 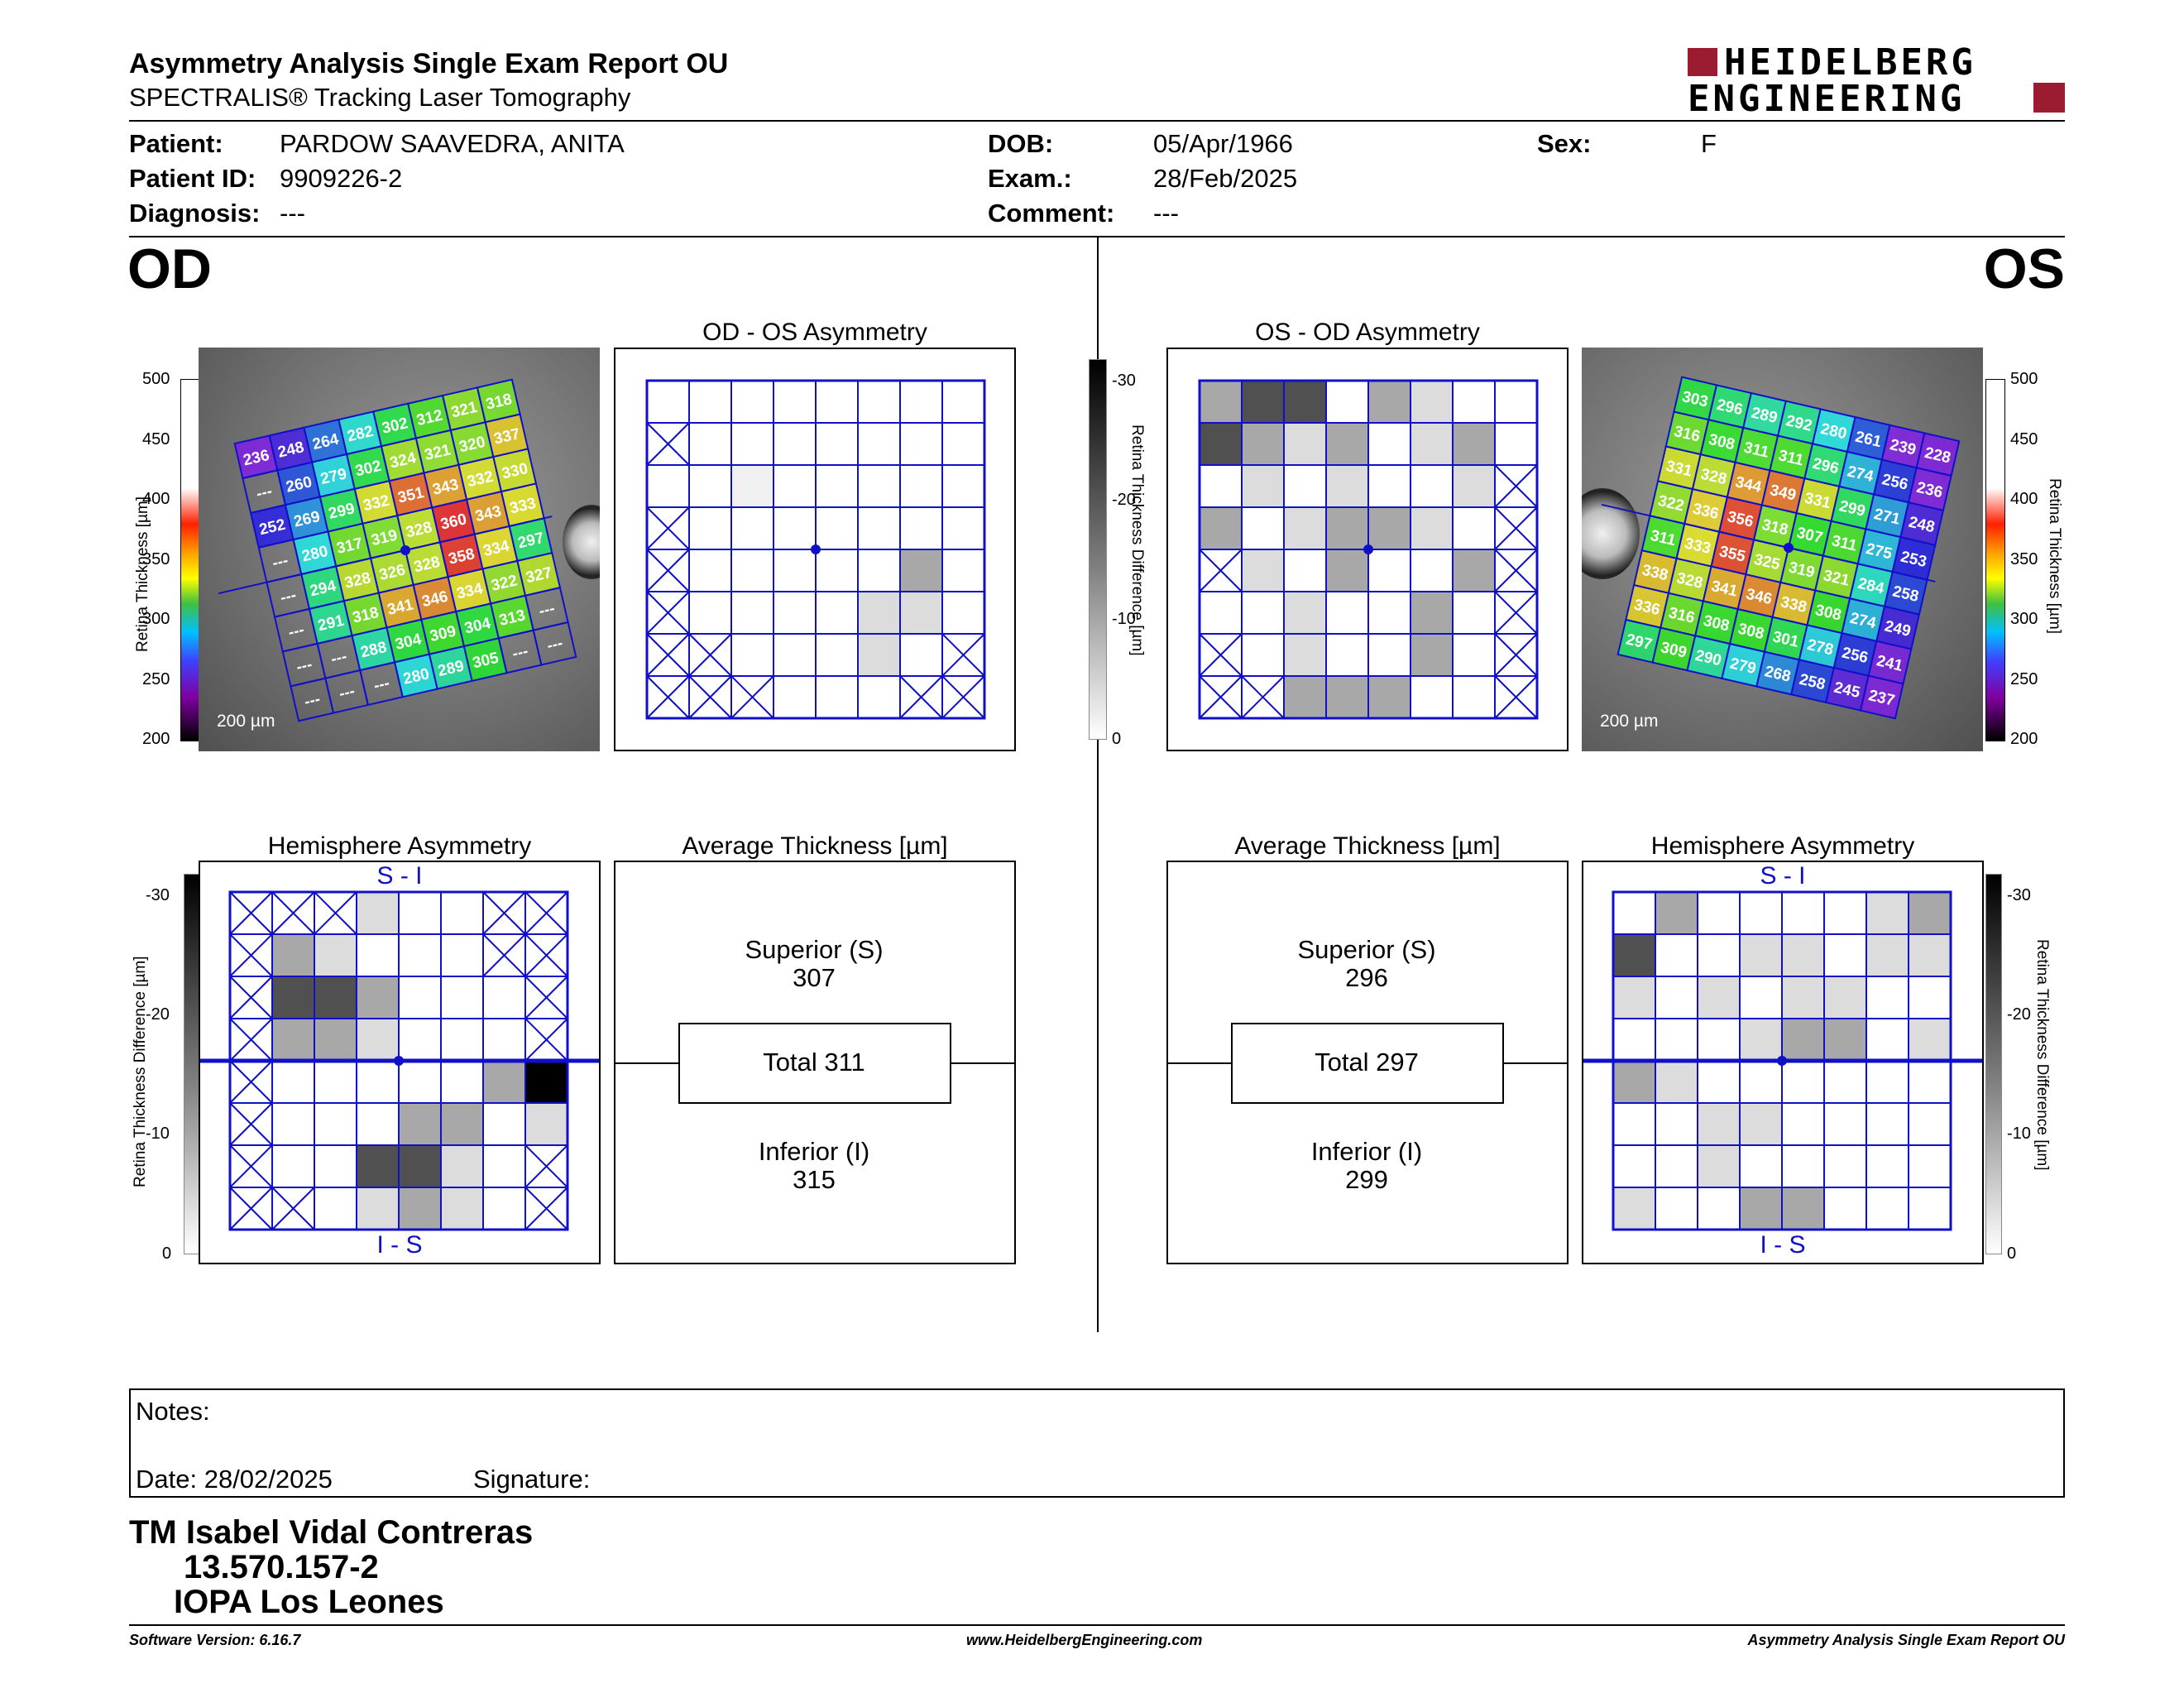 I want to click on sex-label: Sex:, so click(x=1564, y=143).